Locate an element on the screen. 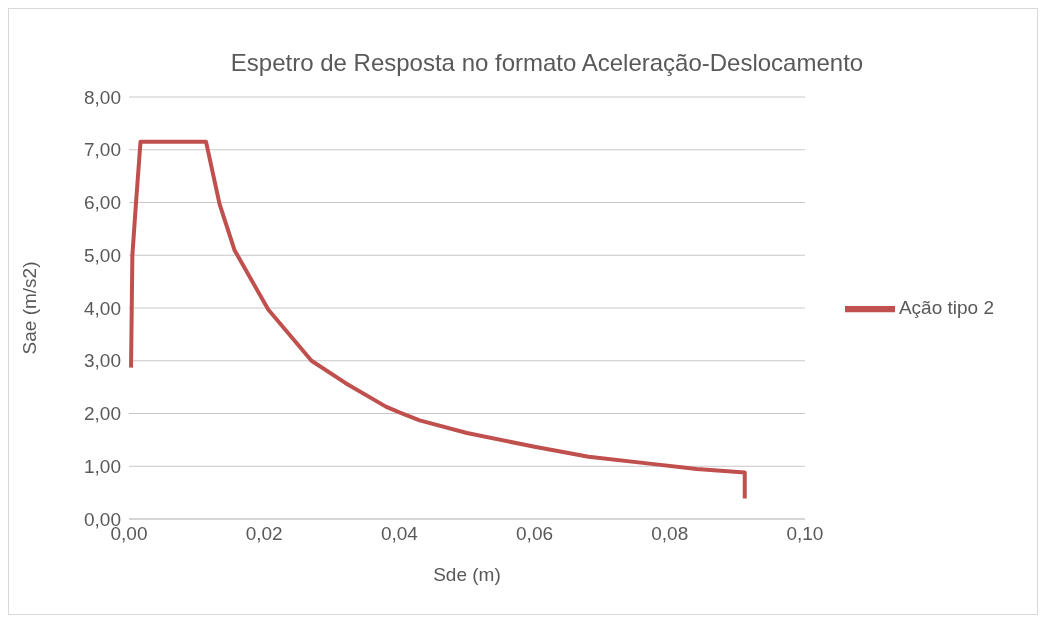  x-tick-label: 0,06 is located at coordinates (535, 534).